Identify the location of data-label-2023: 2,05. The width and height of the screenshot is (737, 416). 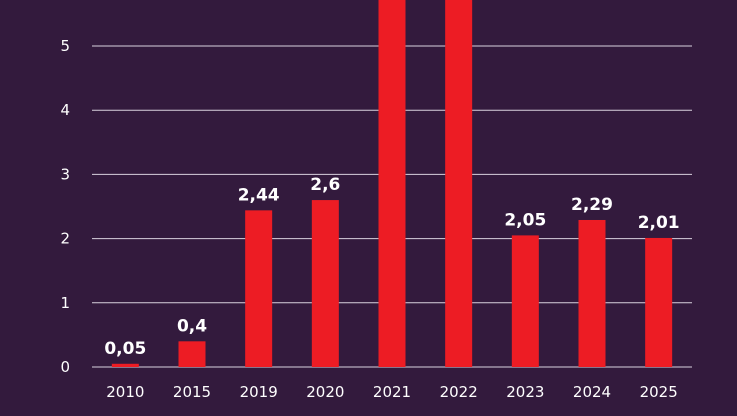
(525, 220).